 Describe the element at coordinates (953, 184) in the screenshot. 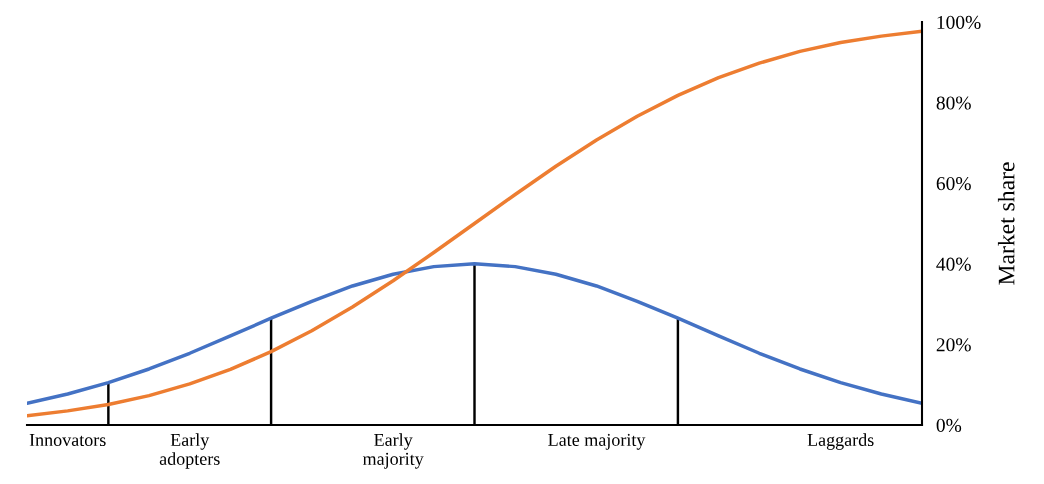

I see `y-tick-label: 60%` at that location.